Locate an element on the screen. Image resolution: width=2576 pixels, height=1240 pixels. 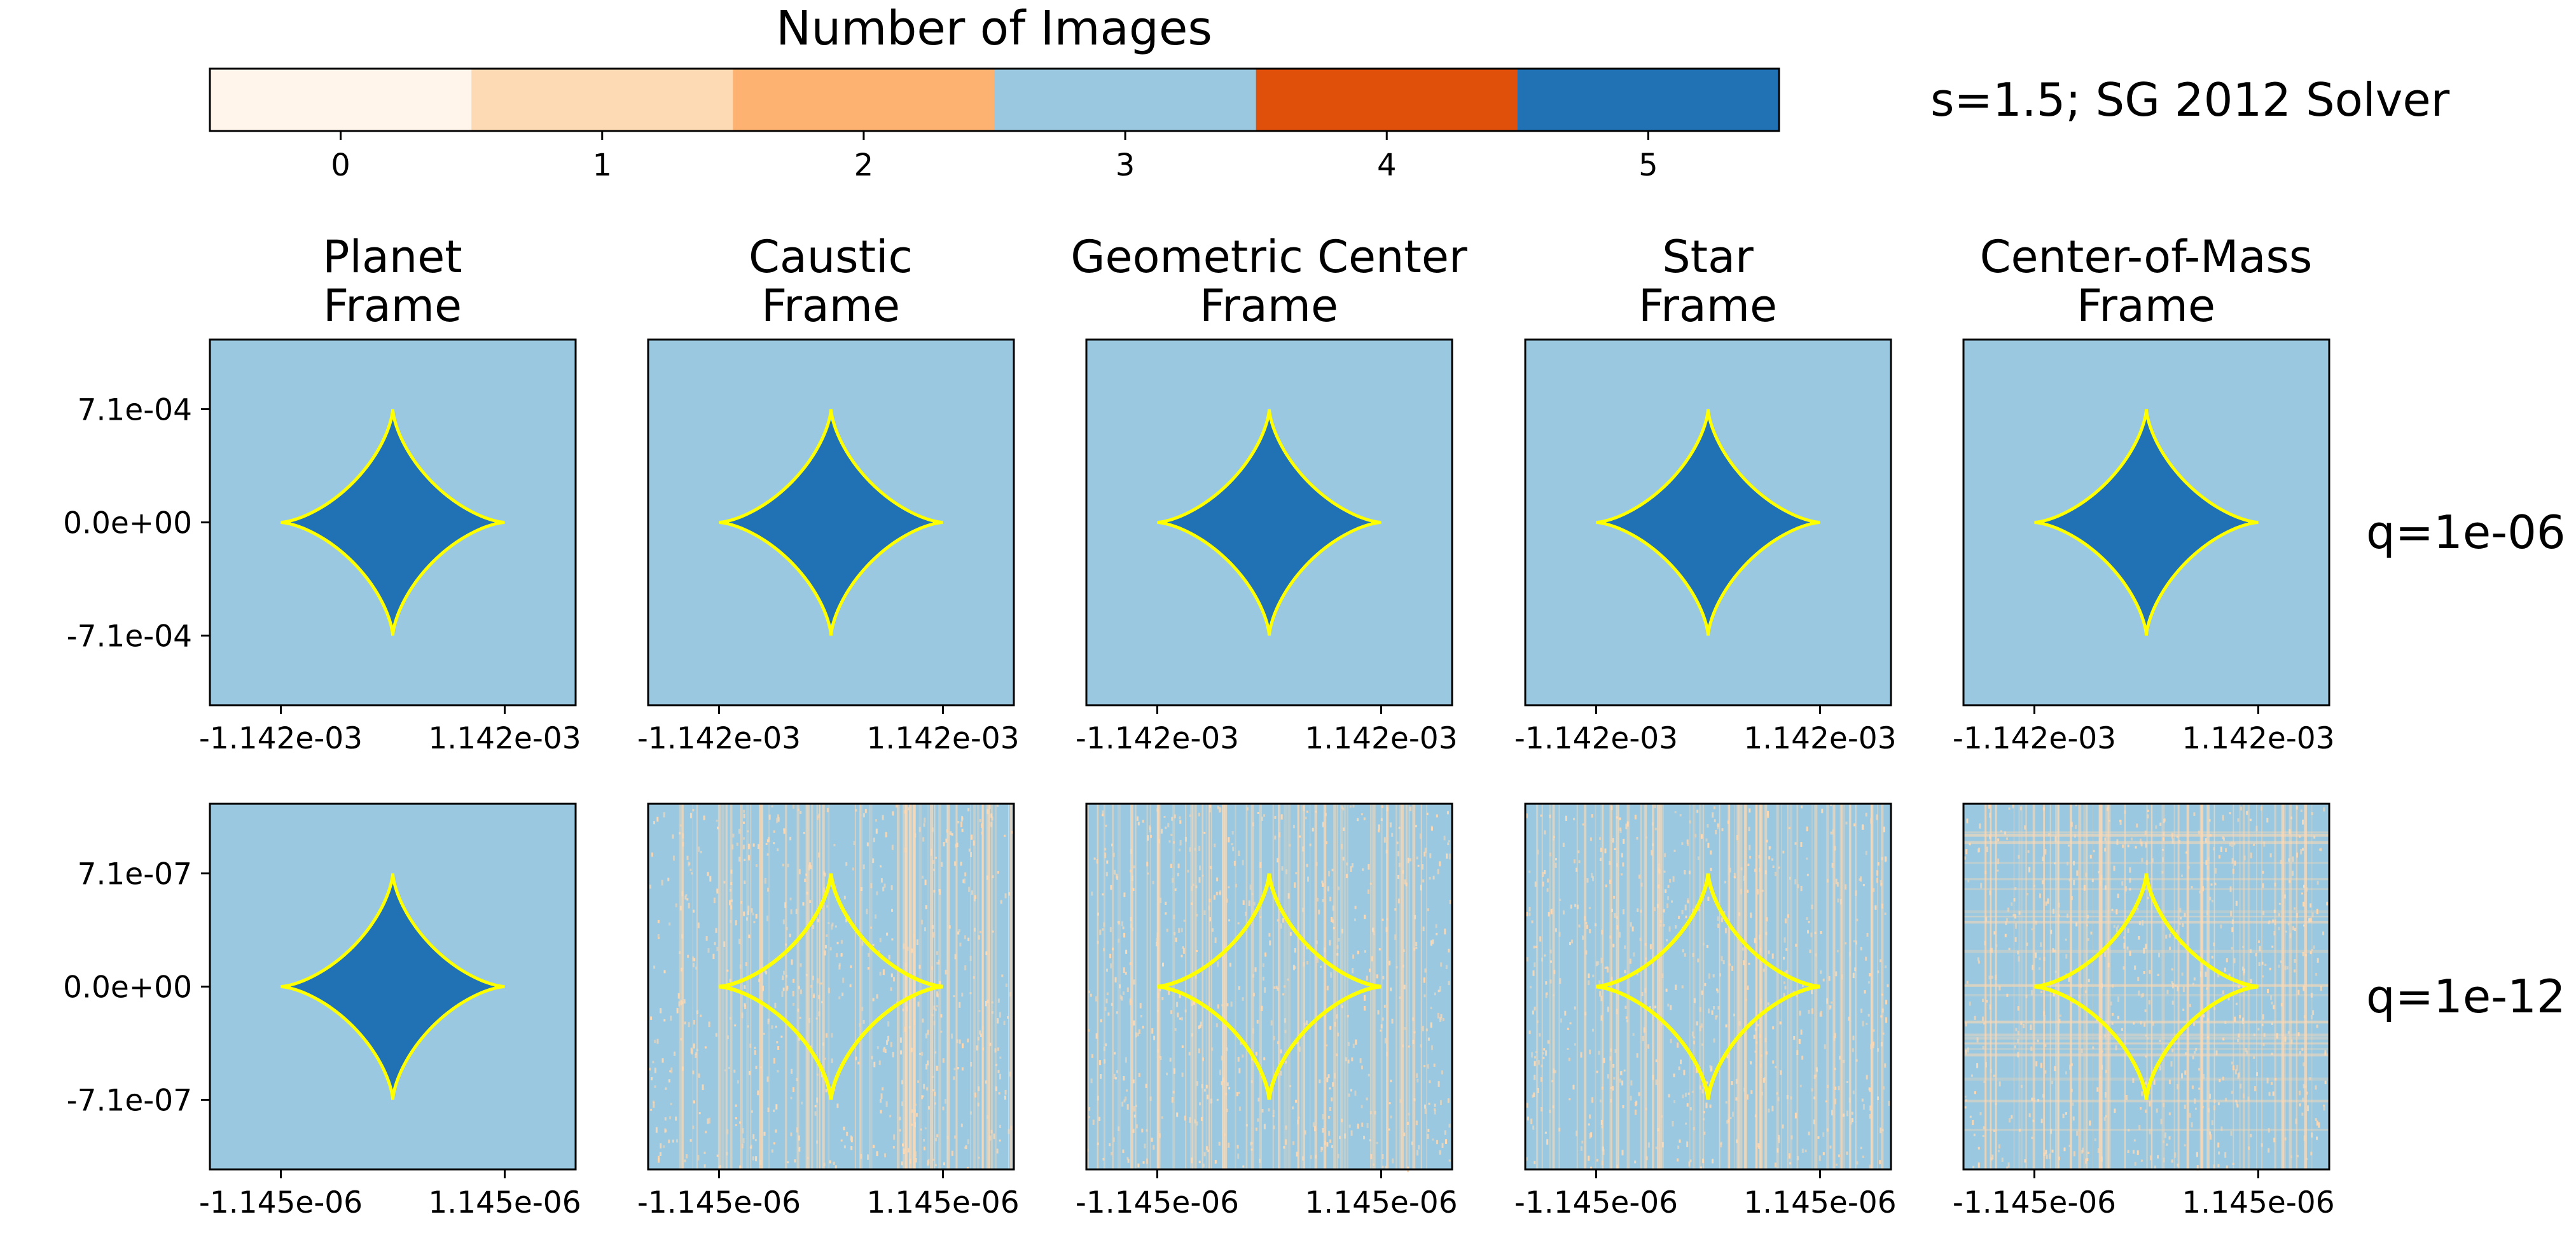
col-title-star-1: Star is located at coordinates (1708, 257).